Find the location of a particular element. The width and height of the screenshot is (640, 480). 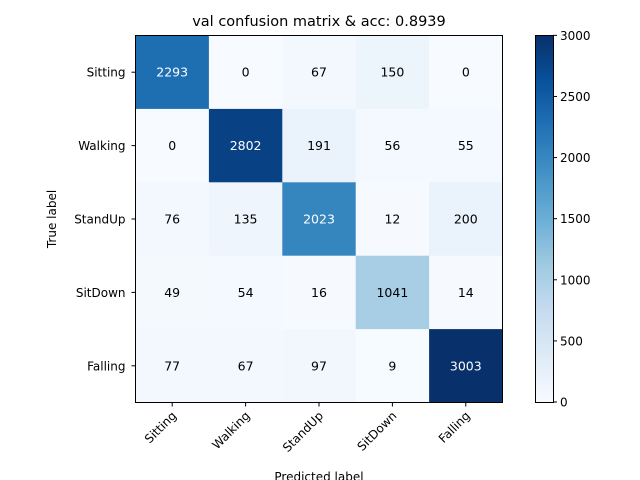

colorbar: 0 500 1000 1500 2000 2500 3000 is located at coordinates (563, 219).